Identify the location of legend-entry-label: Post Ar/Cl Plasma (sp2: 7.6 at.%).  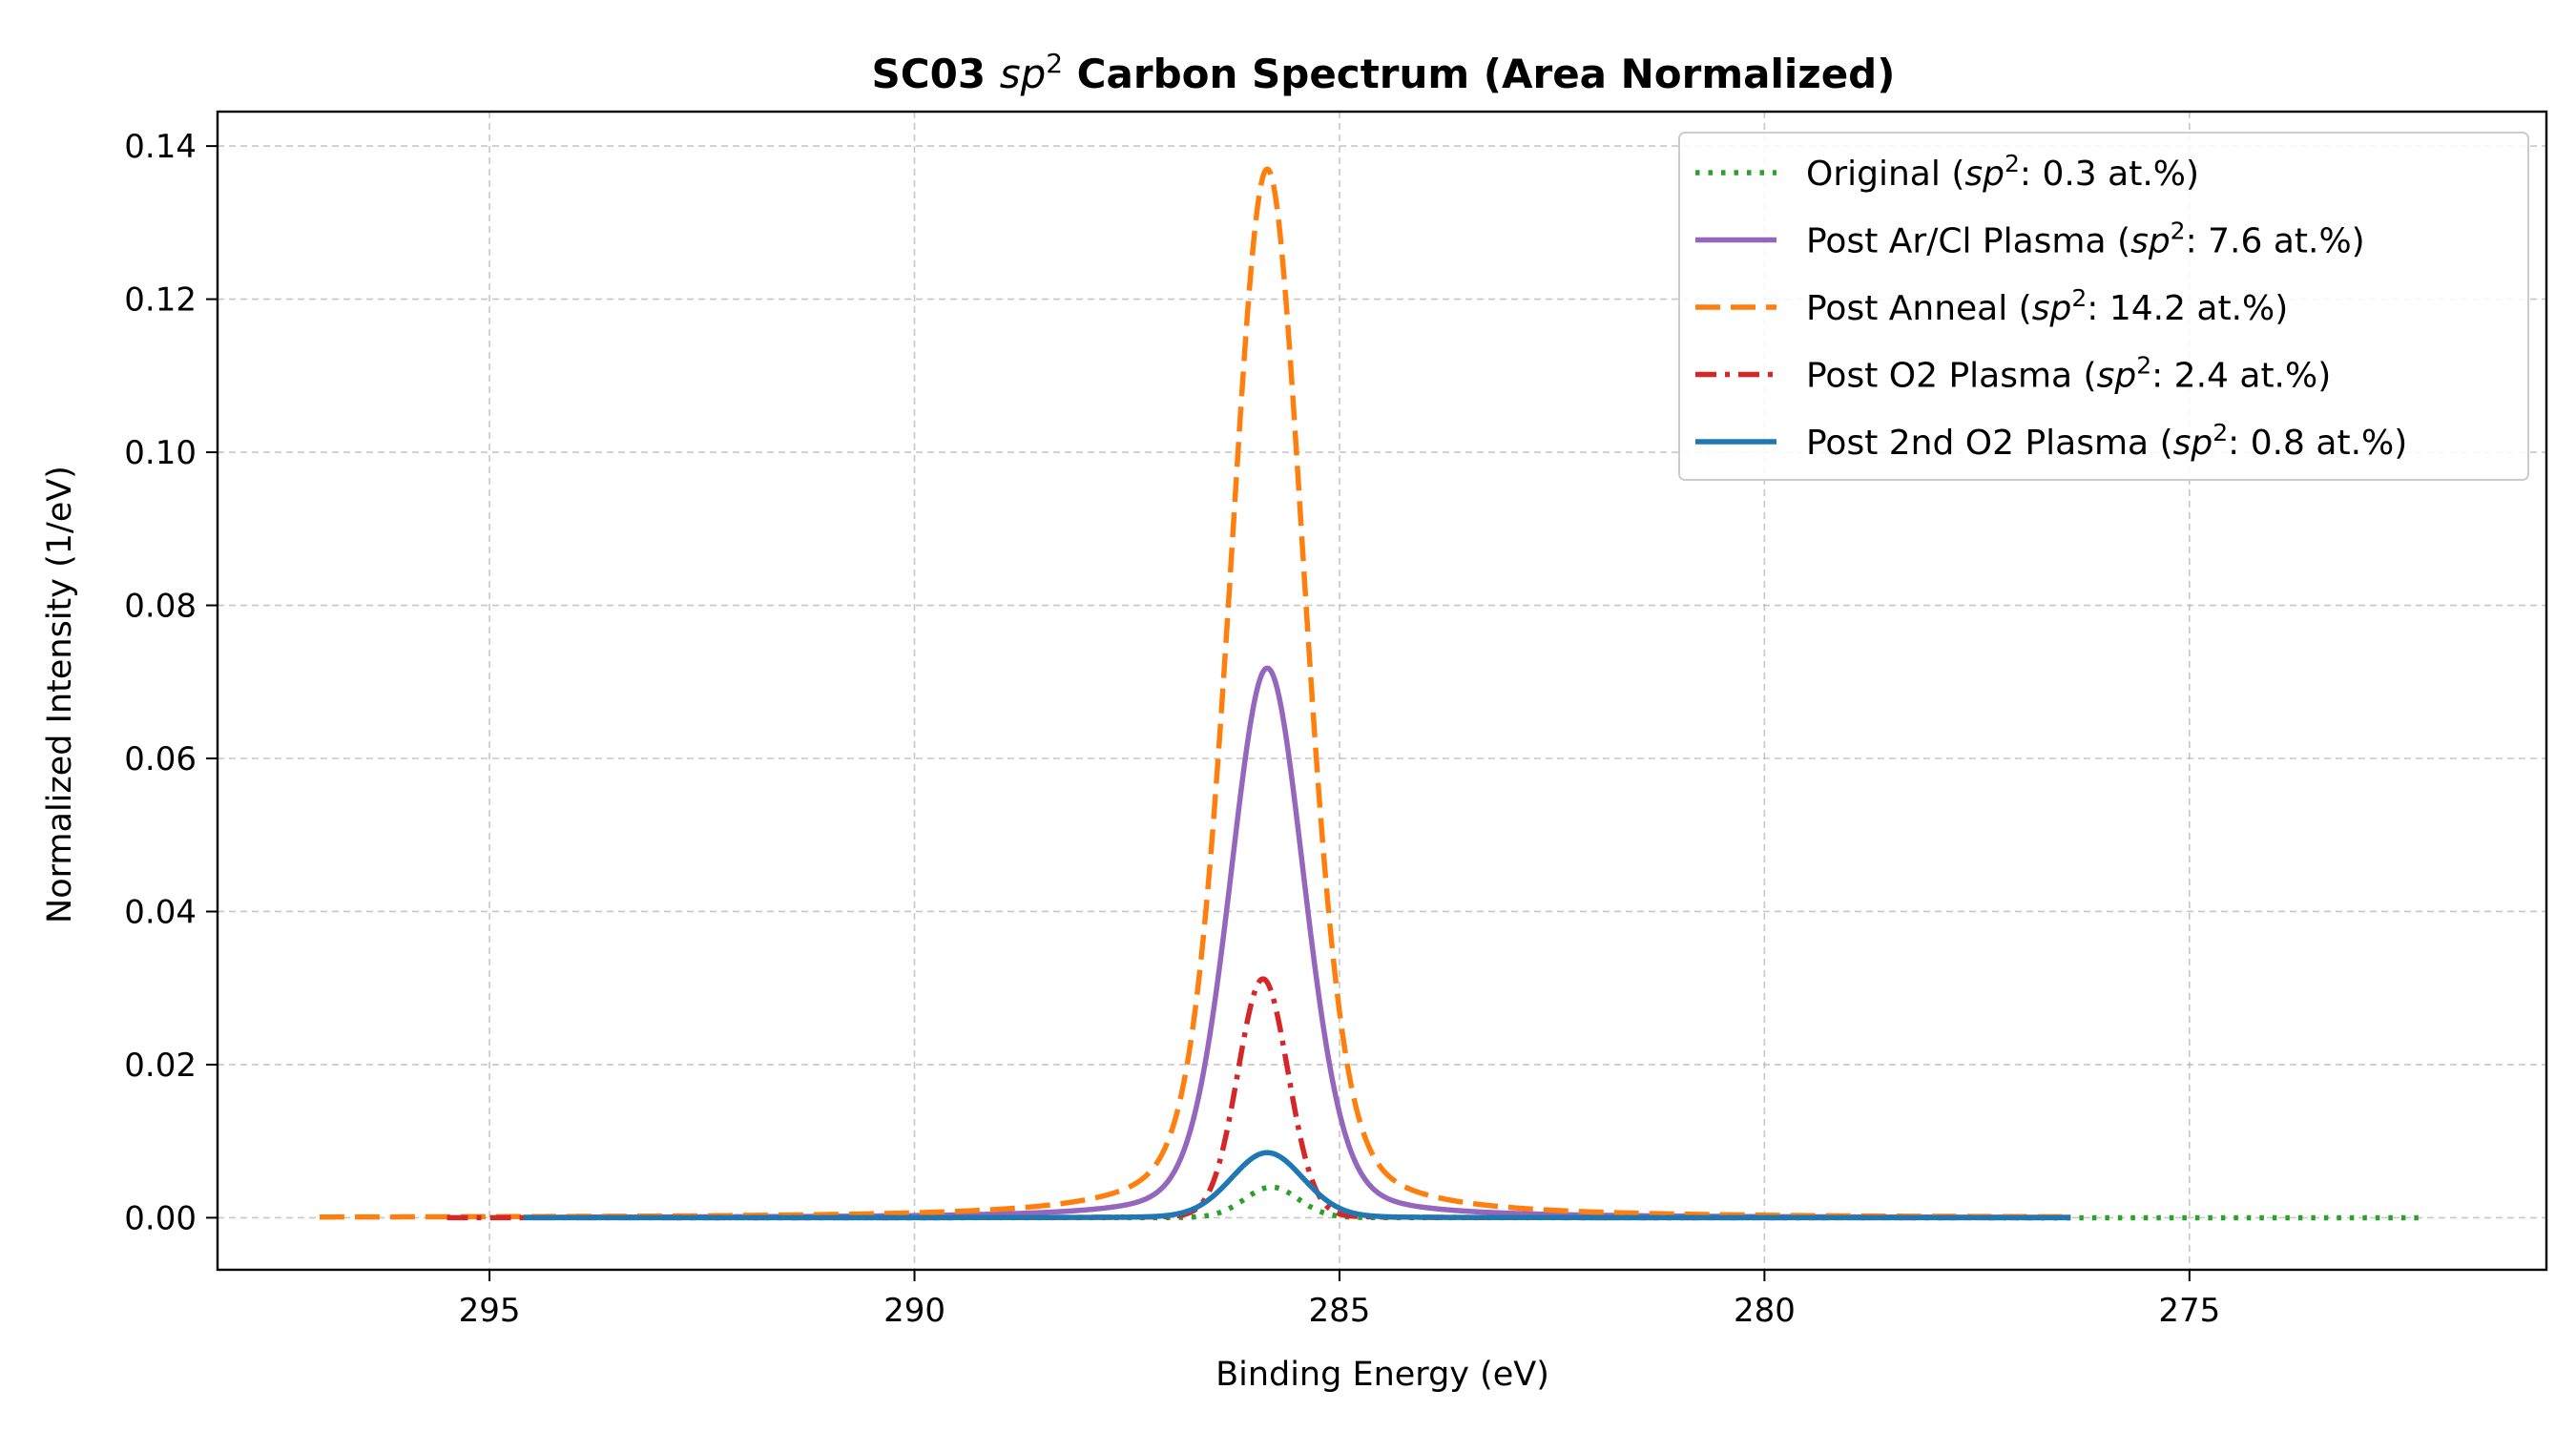
(2085, 239).